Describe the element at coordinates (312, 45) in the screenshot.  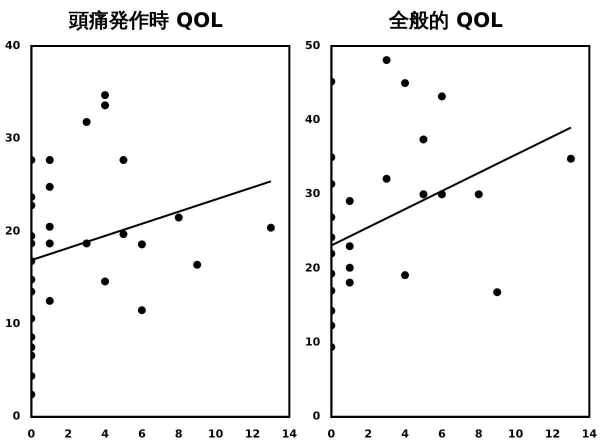
I see `y-tick-label: 50` at that location.